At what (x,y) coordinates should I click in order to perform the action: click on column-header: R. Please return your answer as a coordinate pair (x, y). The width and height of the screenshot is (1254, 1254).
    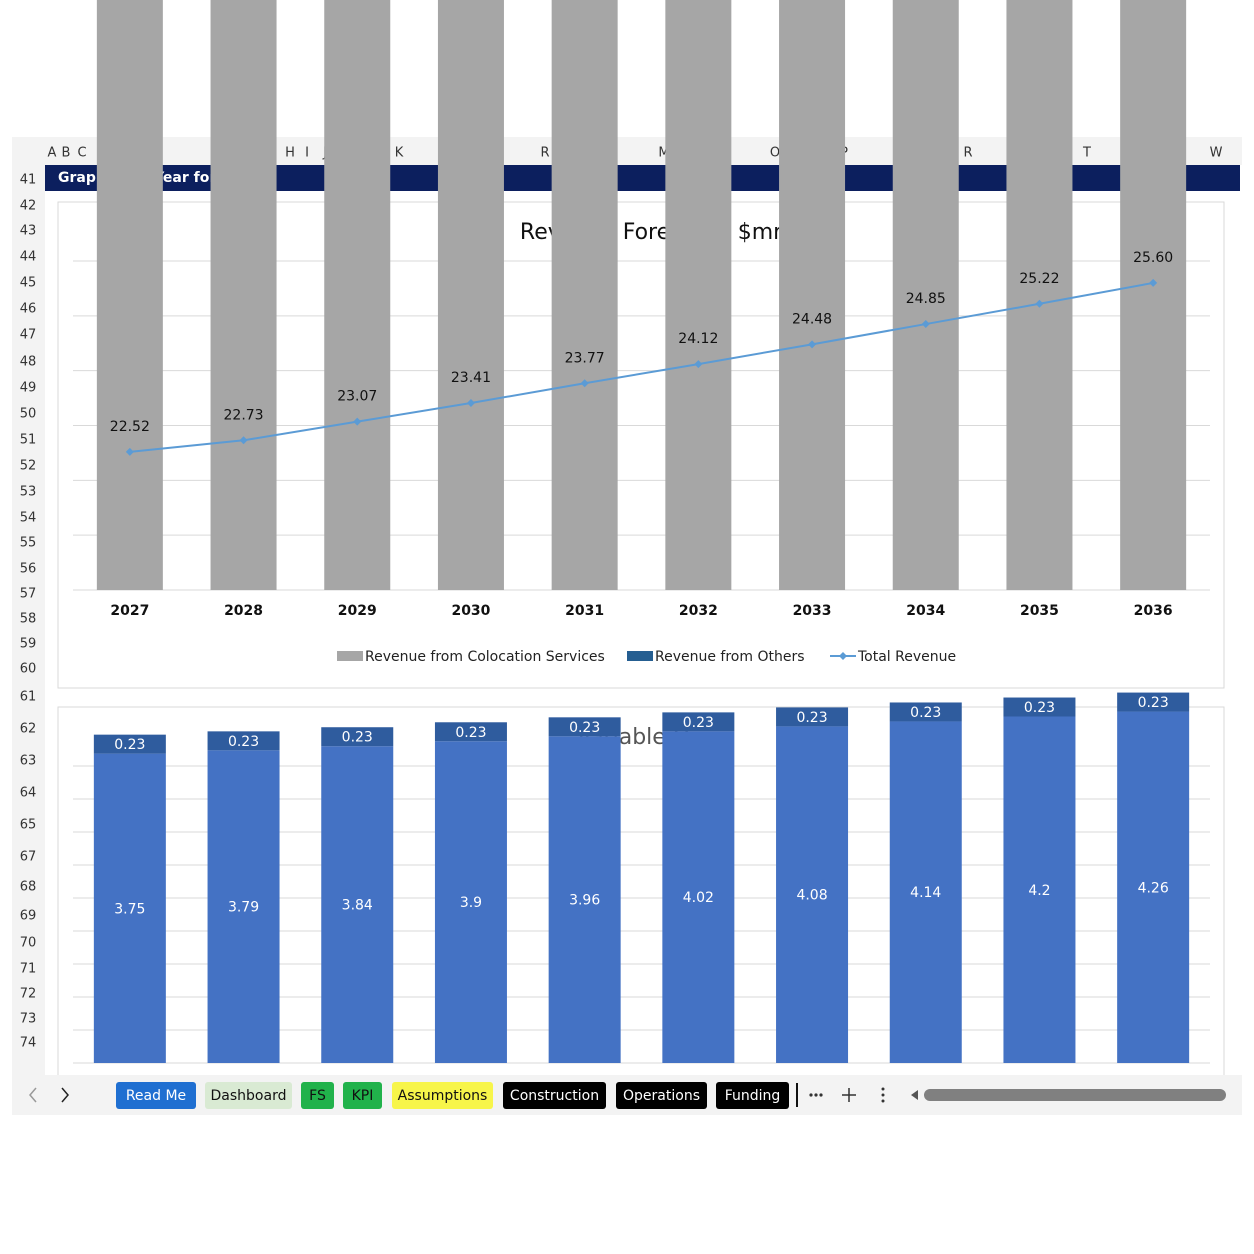
    Looking at the image, I should click on (544, 153).